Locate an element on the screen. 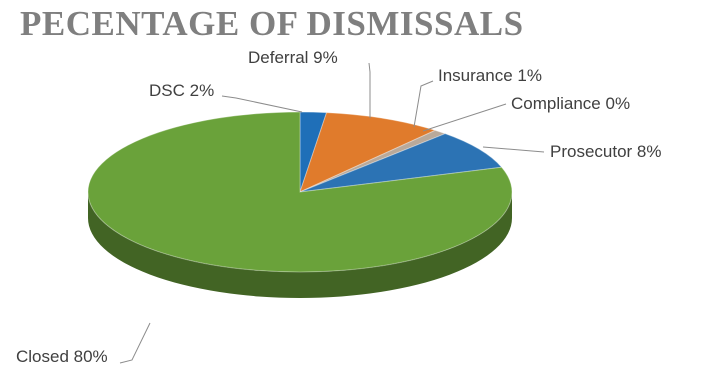 Image resolution: width=712 pixels, height=373 pixels. data-label-closed: Closed 80% is located at coordinates (62, 356).